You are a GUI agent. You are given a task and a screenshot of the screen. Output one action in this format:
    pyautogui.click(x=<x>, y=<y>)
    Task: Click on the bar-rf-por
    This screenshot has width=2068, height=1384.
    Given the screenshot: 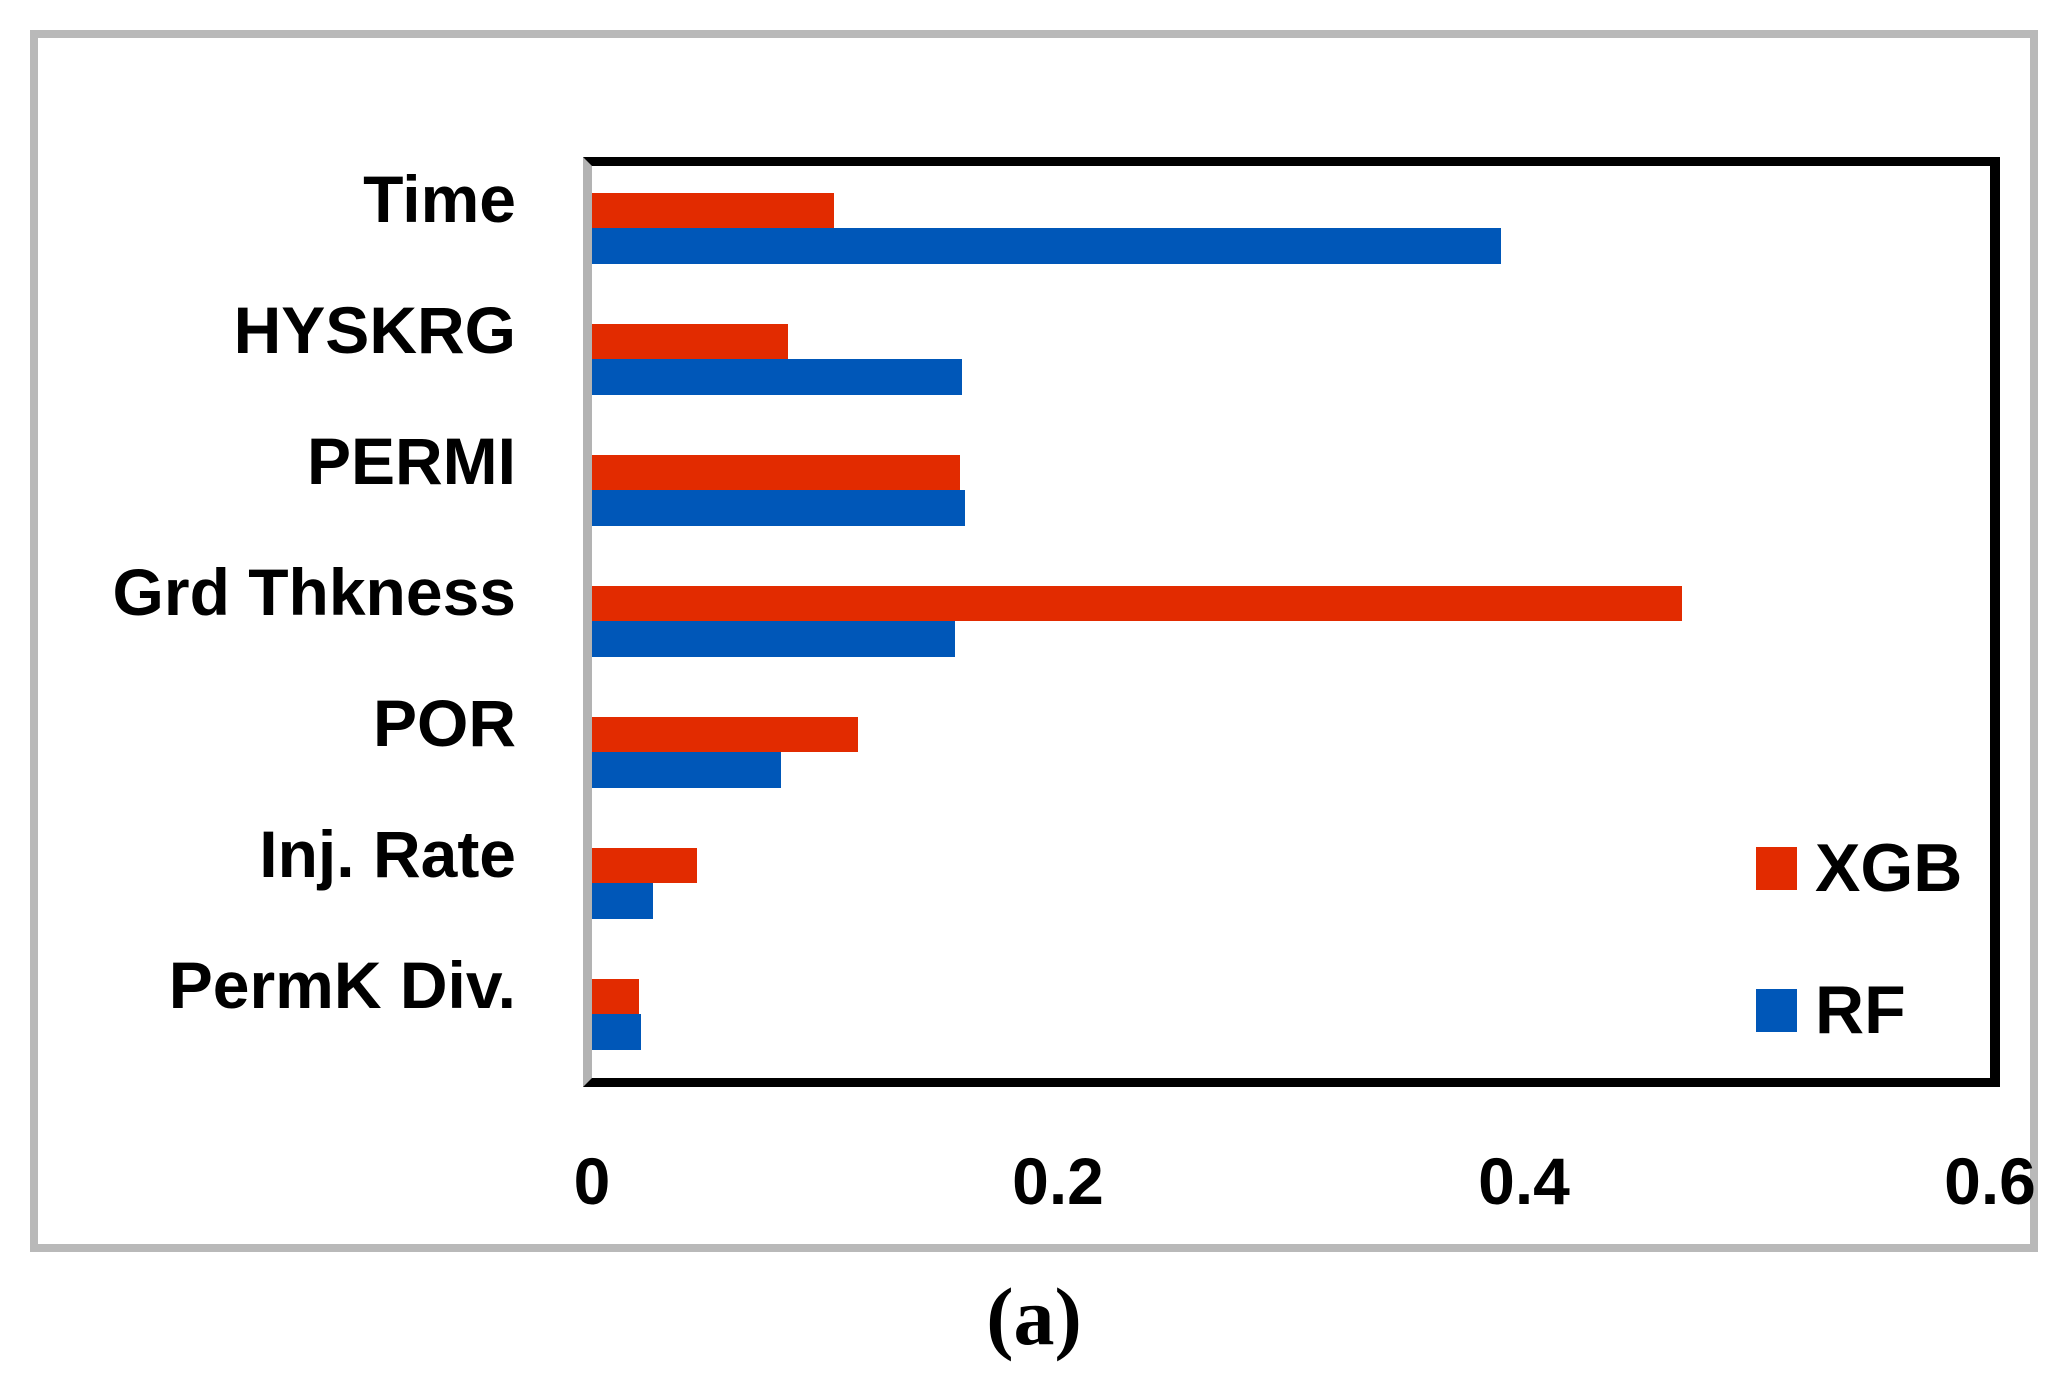 What is the action you would take?
    pyautogui.click(x=686, y=770)
    